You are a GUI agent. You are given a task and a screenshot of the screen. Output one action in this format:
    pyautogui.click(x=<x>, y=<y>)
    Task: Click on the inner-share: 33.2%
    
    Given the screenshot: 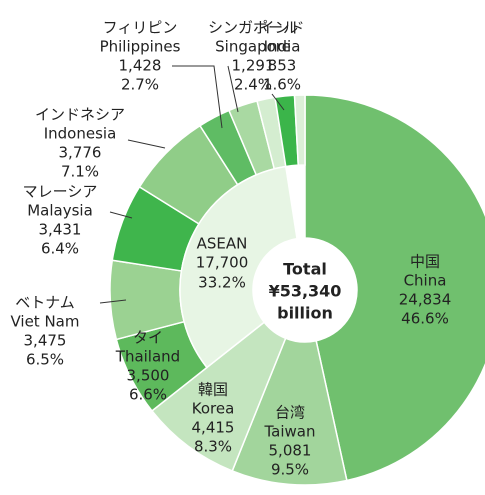 What is the action you would take?
    pyautogui.click(x=222, y=283)
    